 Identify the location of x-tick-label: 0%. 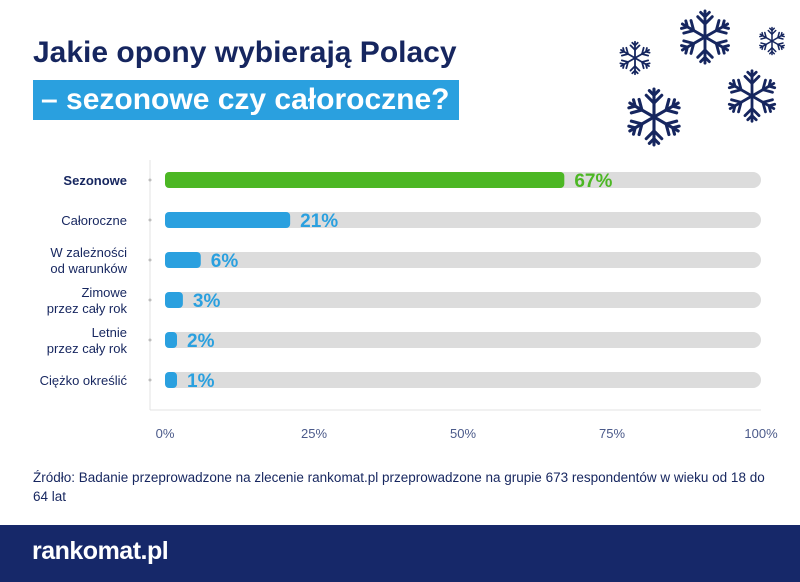
(165, 433).